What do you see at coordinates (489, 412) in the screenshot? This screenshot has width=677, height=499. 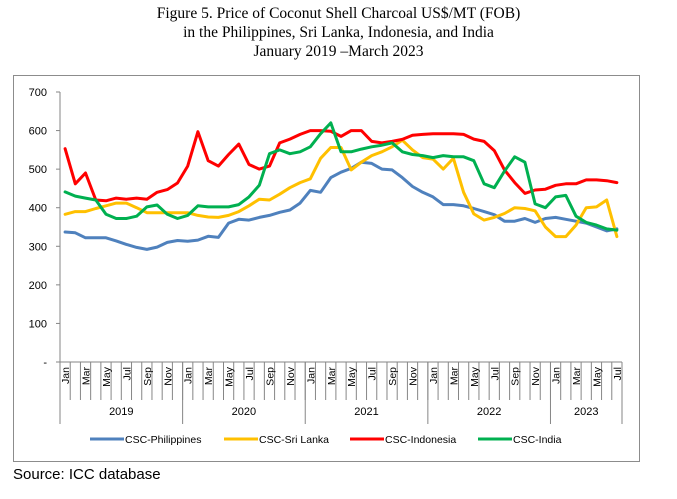 I see `year-label: 2022` at bounding box center [489, 412].